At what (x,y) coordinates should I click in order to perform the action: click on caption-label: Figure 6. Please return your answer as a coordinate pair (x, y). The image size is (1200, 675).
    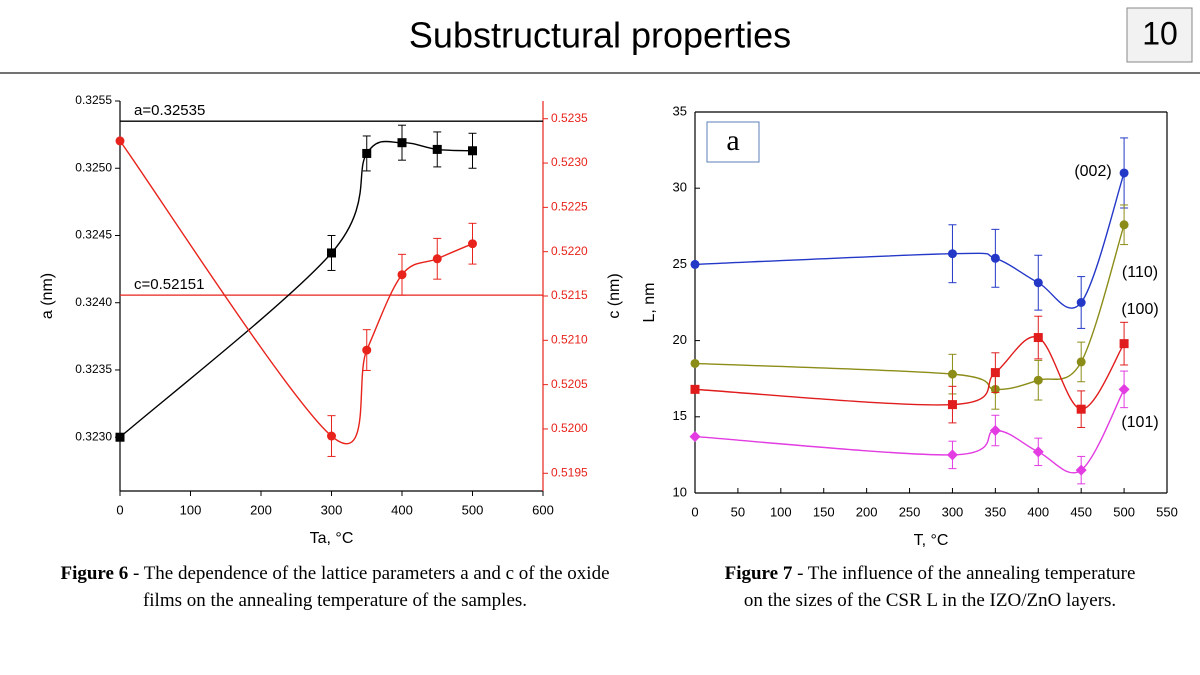
    Looking at the image, I should click on (94, 573).